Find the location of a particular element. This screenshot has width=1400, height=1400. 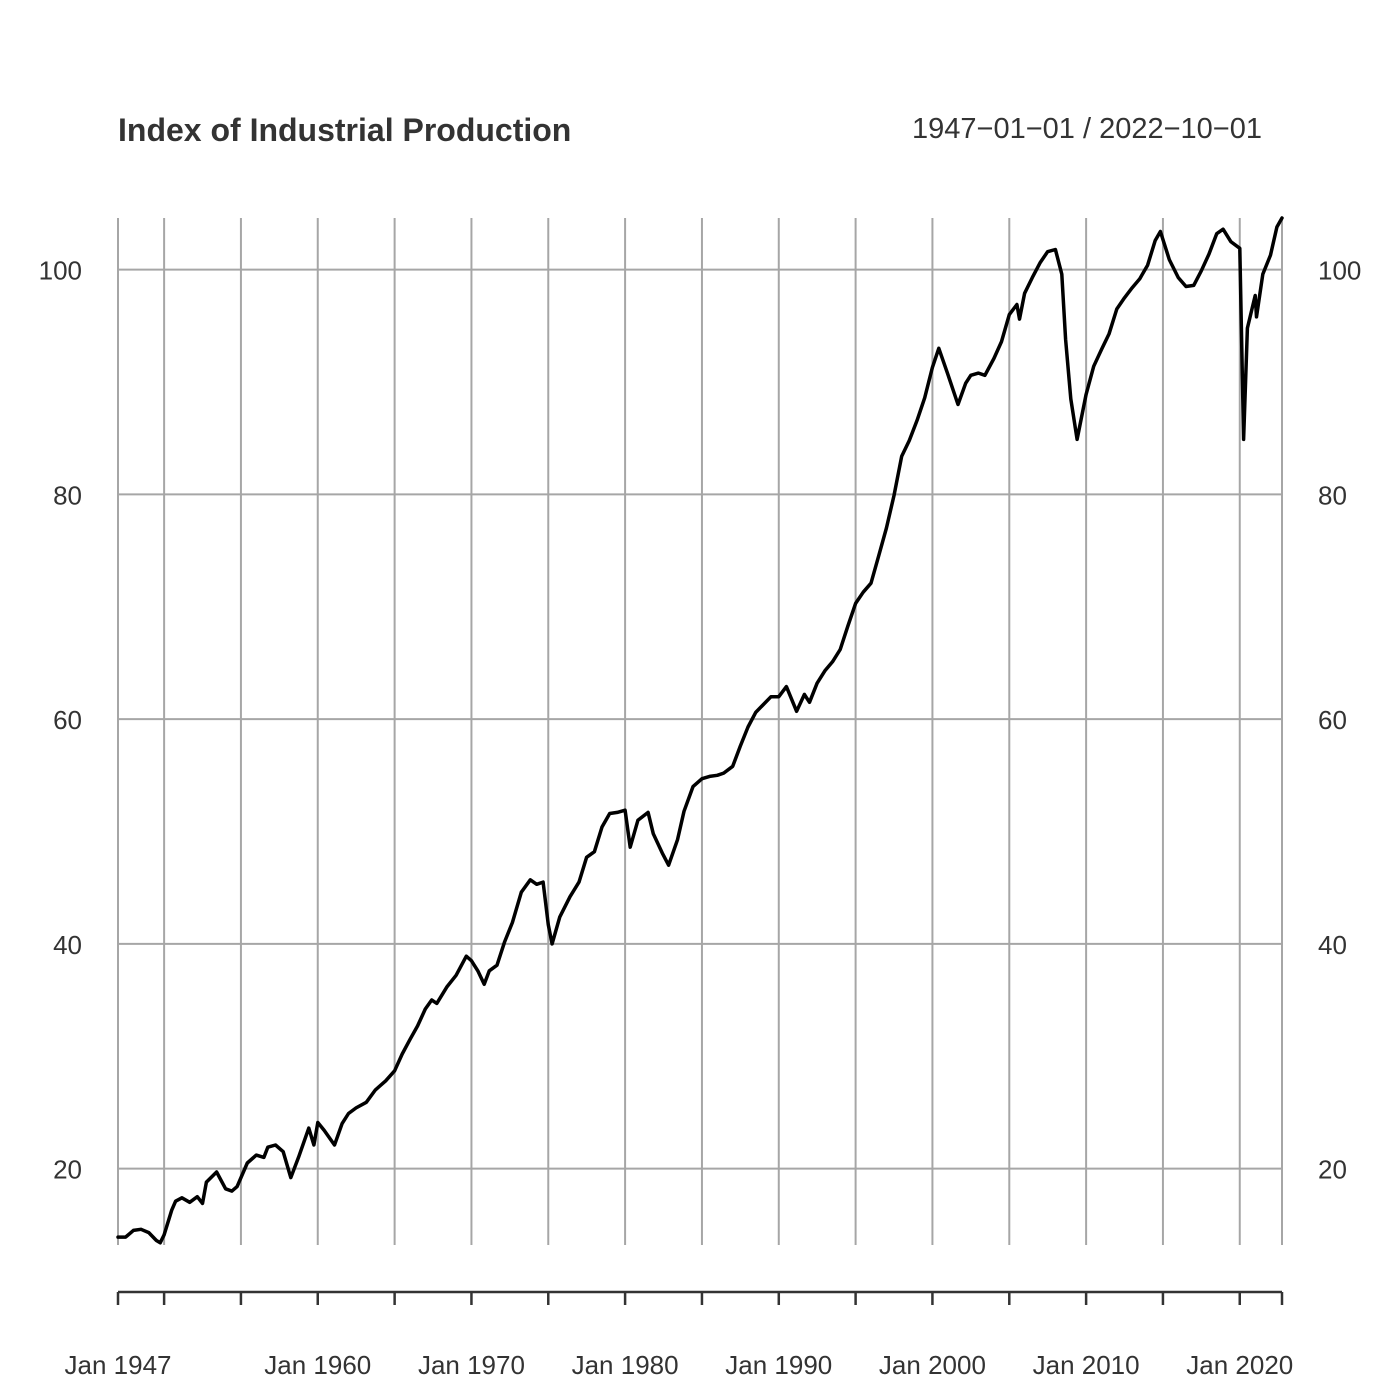

chart-title: Index of Industrial Production is located at coordinates (345, 130).